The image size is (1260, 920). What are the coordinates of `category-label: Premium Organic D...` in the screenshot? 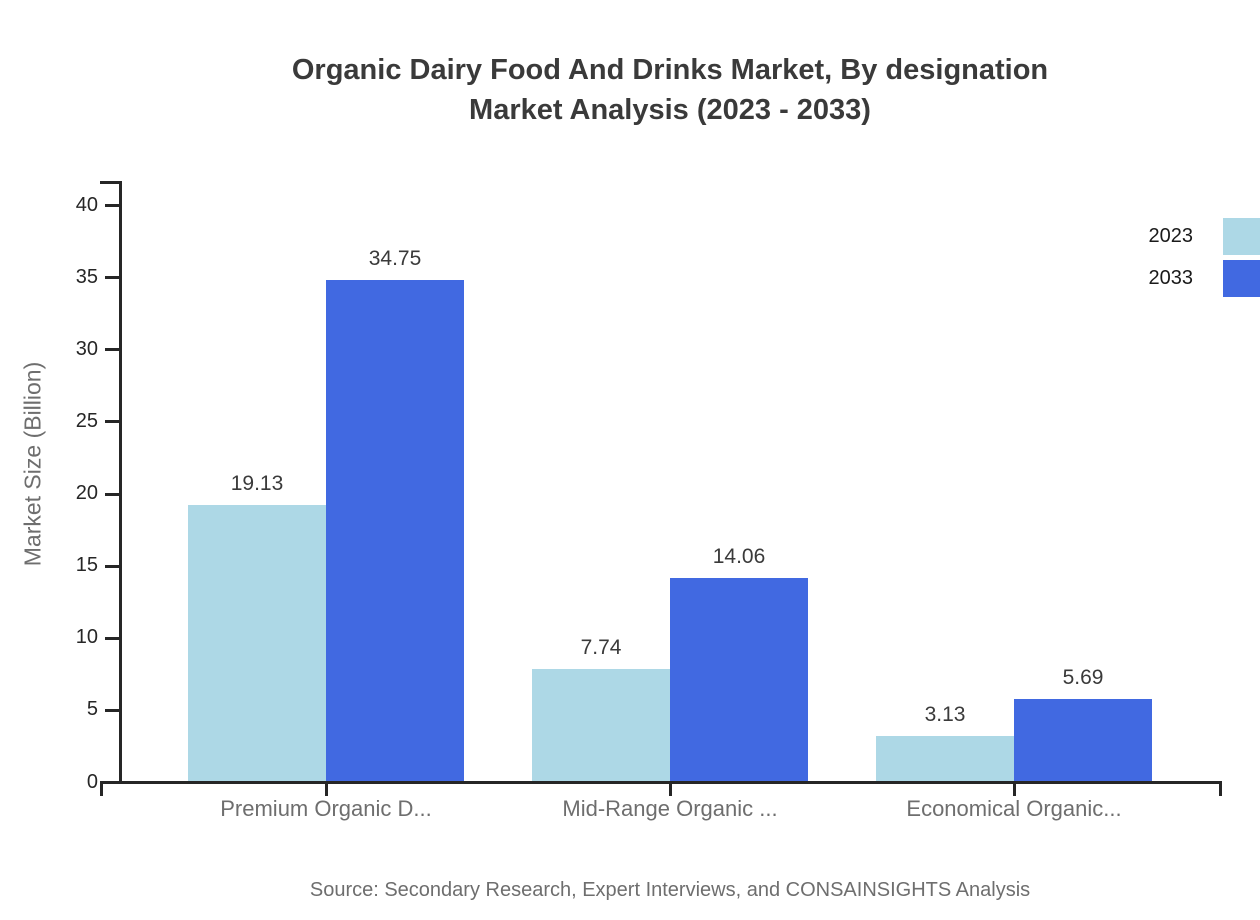 It's located at (326, 808).